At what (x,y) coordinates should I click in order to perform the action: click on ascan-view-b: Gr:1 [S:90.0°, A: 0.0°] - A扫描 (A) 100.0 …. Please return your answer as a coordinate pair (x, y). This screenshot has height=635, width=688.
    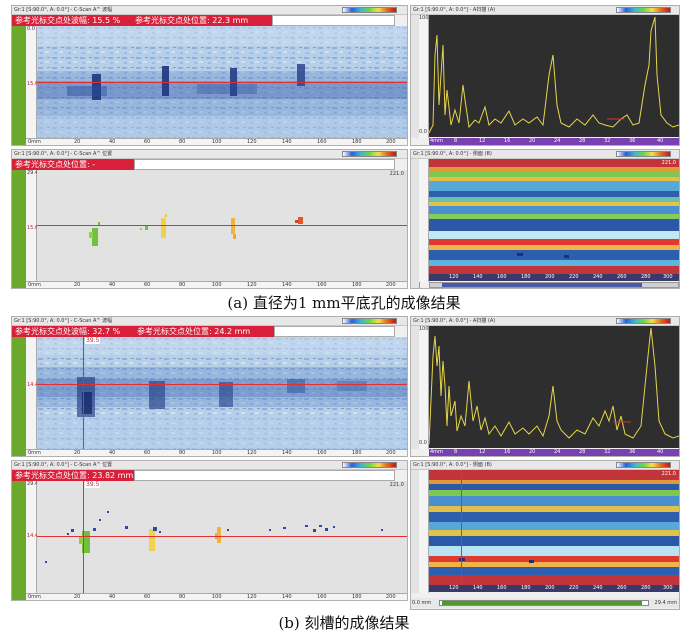
    Looking at the image, I should click on (545, 386).